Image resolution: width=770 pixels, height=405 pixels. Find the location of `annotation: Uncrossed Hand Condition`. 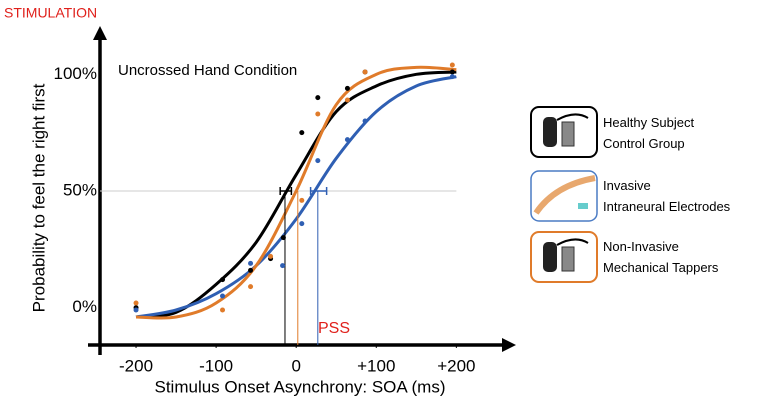

annotation: Uncrossed Hand Condition is located at coordinates (207, 70).